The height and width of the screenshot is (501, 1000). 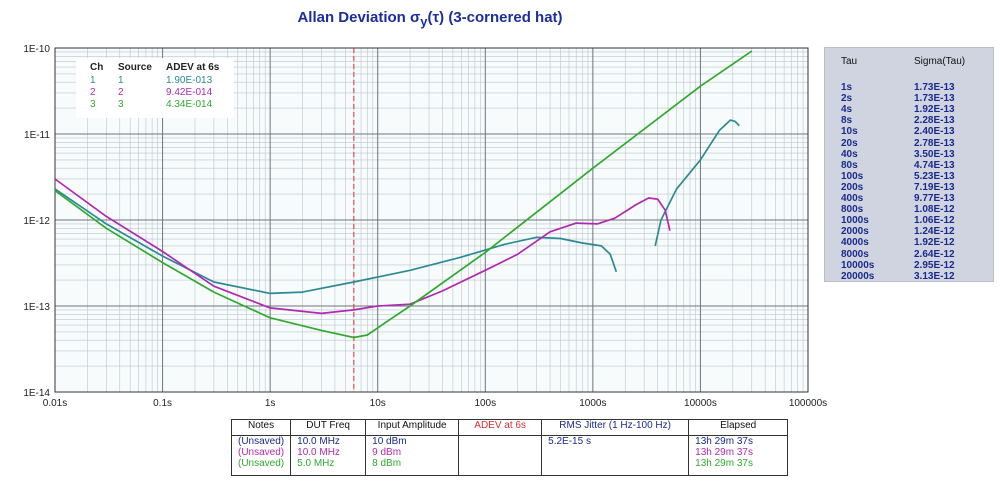 I want to click on legend-ch: 2, so click(x=93, y=92).